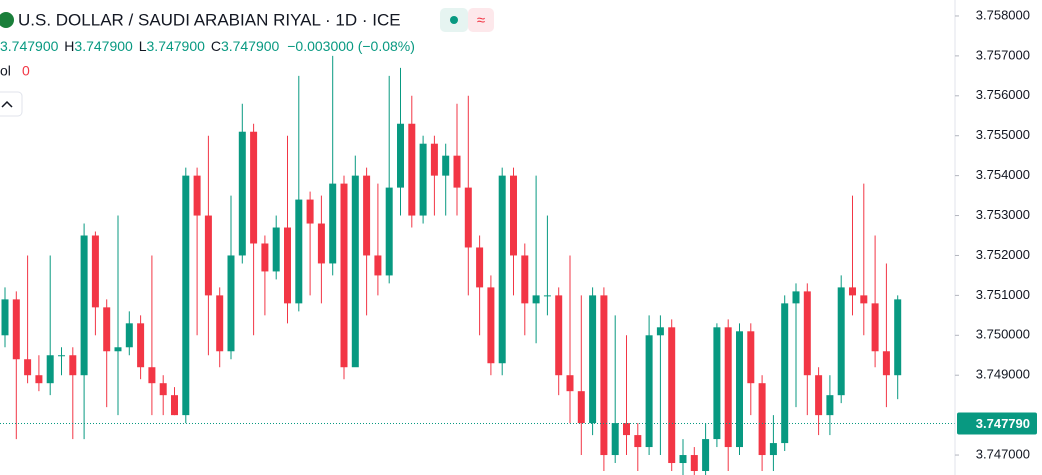 Image resolution: width=1042 pixels, height=475 pixels. I want to click on collapse-button, so click(11, 104).